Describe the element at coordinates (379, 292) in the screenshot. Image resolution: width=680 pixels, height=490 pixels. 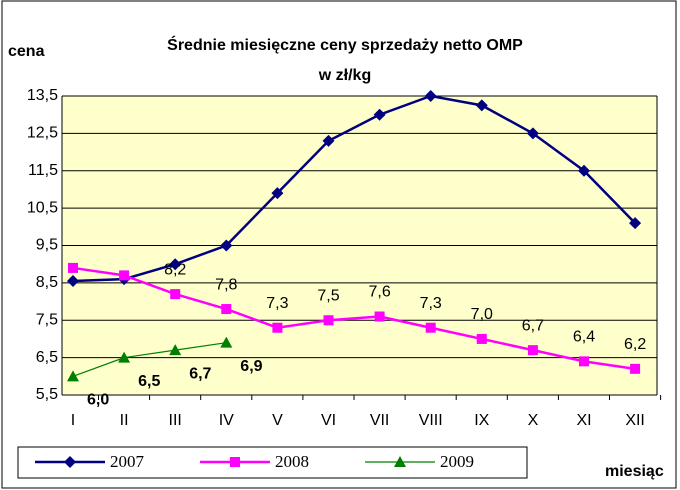
I see `data-label: 7,6` at that location.